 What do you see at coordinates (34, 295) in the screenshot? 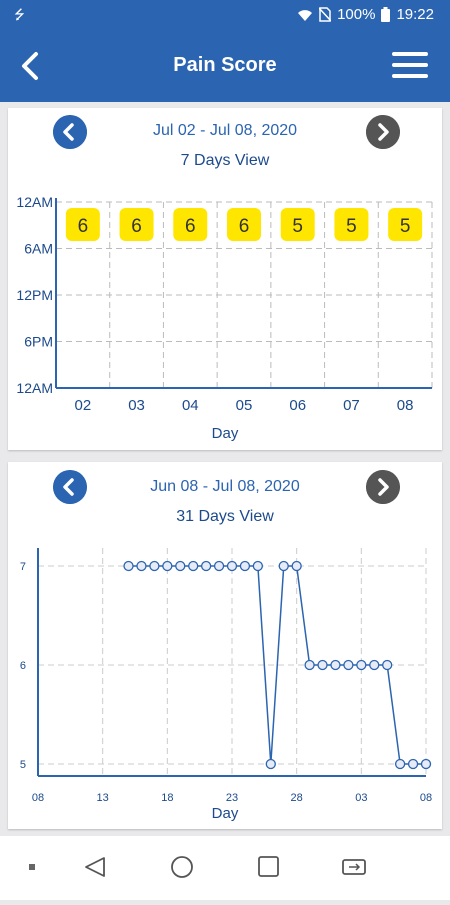
I see `week-y-tick-label: 12PM` at bounding box center [34, 295].